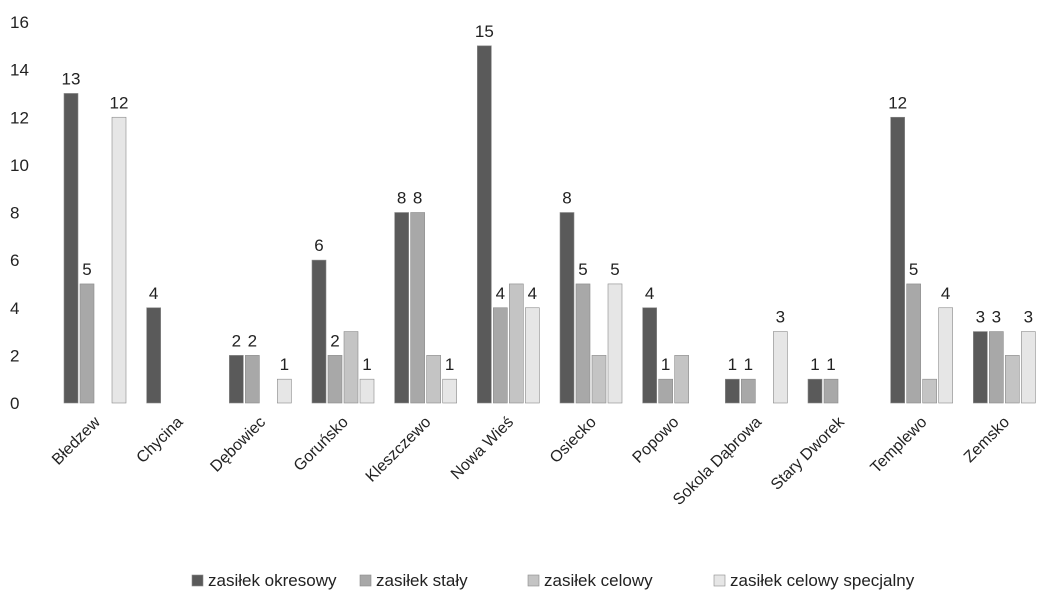 Image resolution: width=1044 pixels, height=604 pixels. Describe the element at coordinates (484, 31) in the screenshot. I see `data-label: 15` at that location.